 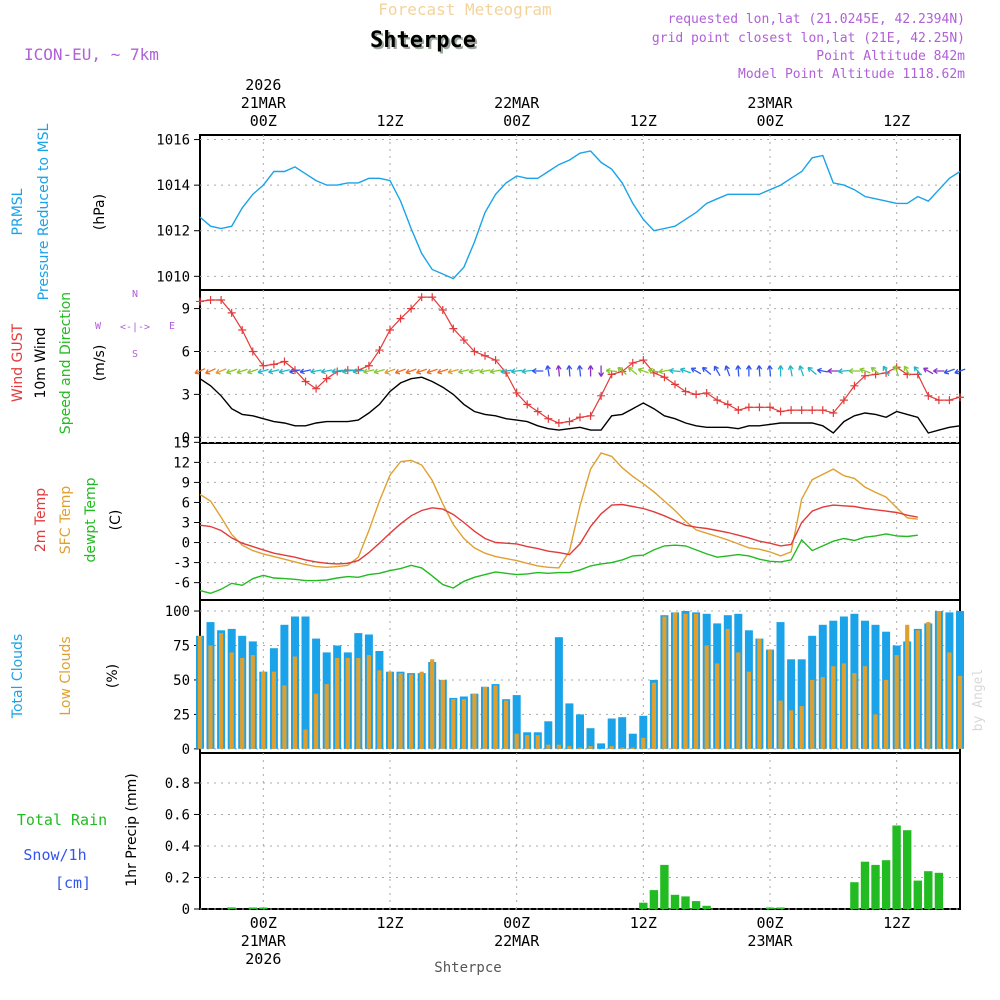 I want to click on temp-ytick-label: 3, so click(x=186, y=524).